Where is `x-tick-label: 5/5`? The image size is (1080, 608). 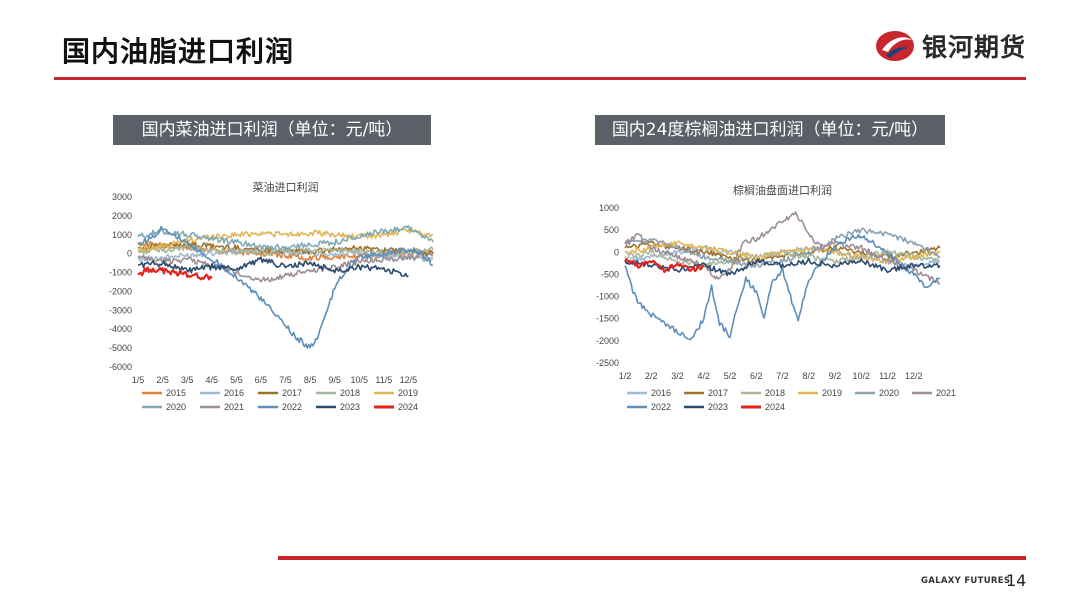 x-tick-label: 5/5 is located at coordinates (236, 380).